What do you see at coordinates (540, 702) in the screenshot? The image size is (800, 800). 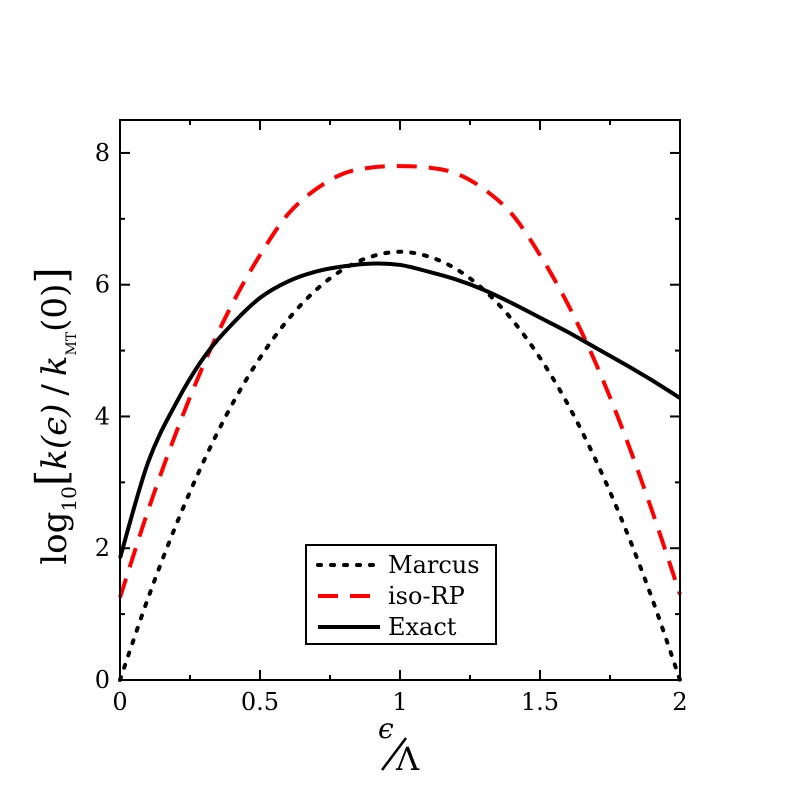 I see `x-tick-label: 1.5` at bounding box center [540, 702].